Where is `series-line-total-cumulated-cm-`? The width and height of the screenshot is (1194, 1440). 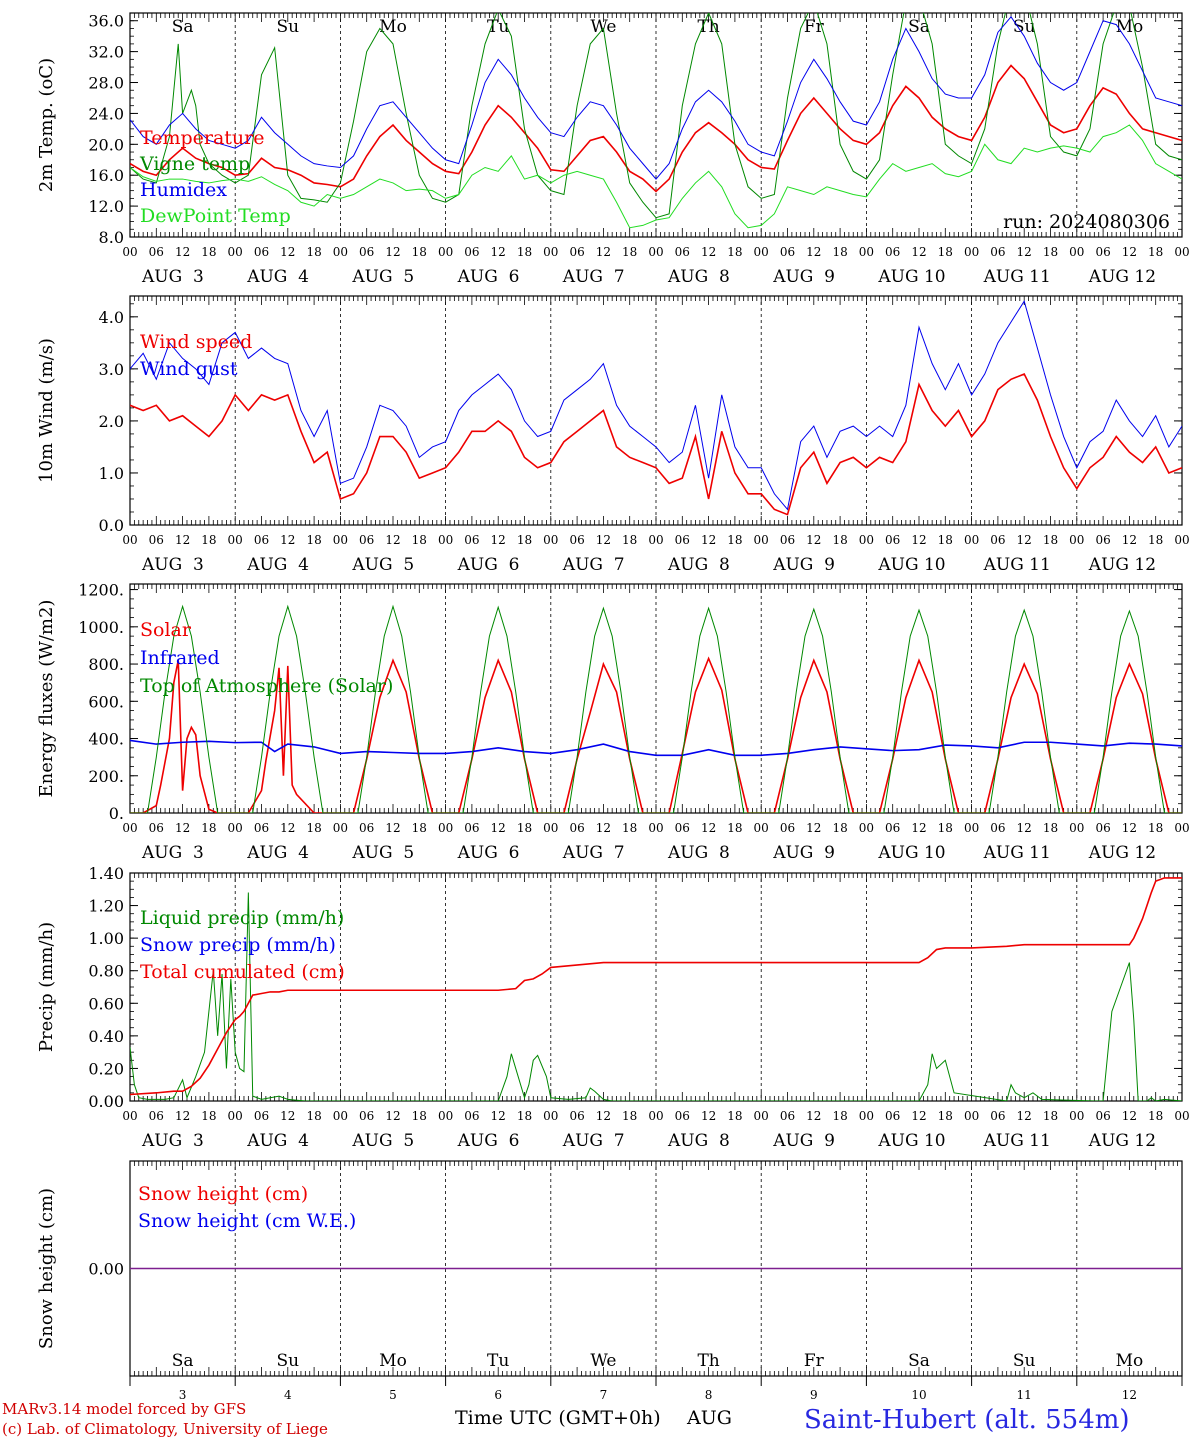
series-line-total-cumulated-cm- is located at coordinates (656, 986).